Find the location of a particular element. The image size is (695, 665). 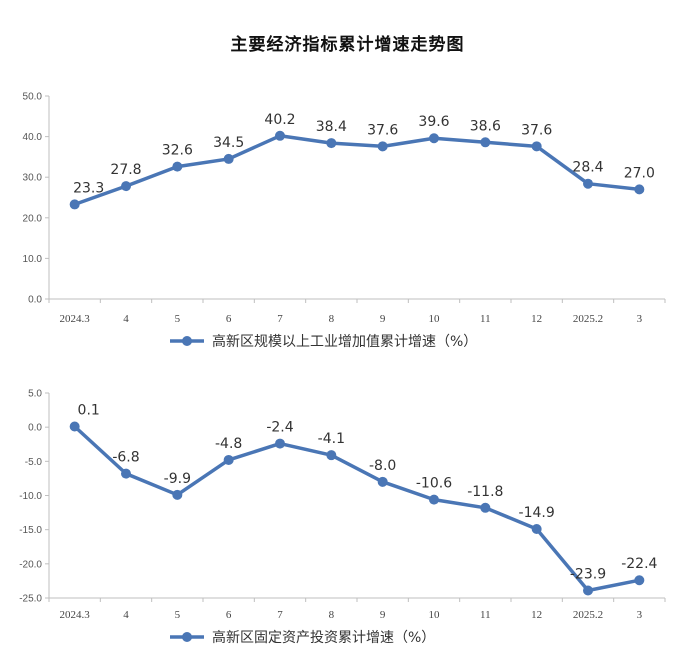

chart2-data-label: -14.9 is located at coordinates (537, 513).